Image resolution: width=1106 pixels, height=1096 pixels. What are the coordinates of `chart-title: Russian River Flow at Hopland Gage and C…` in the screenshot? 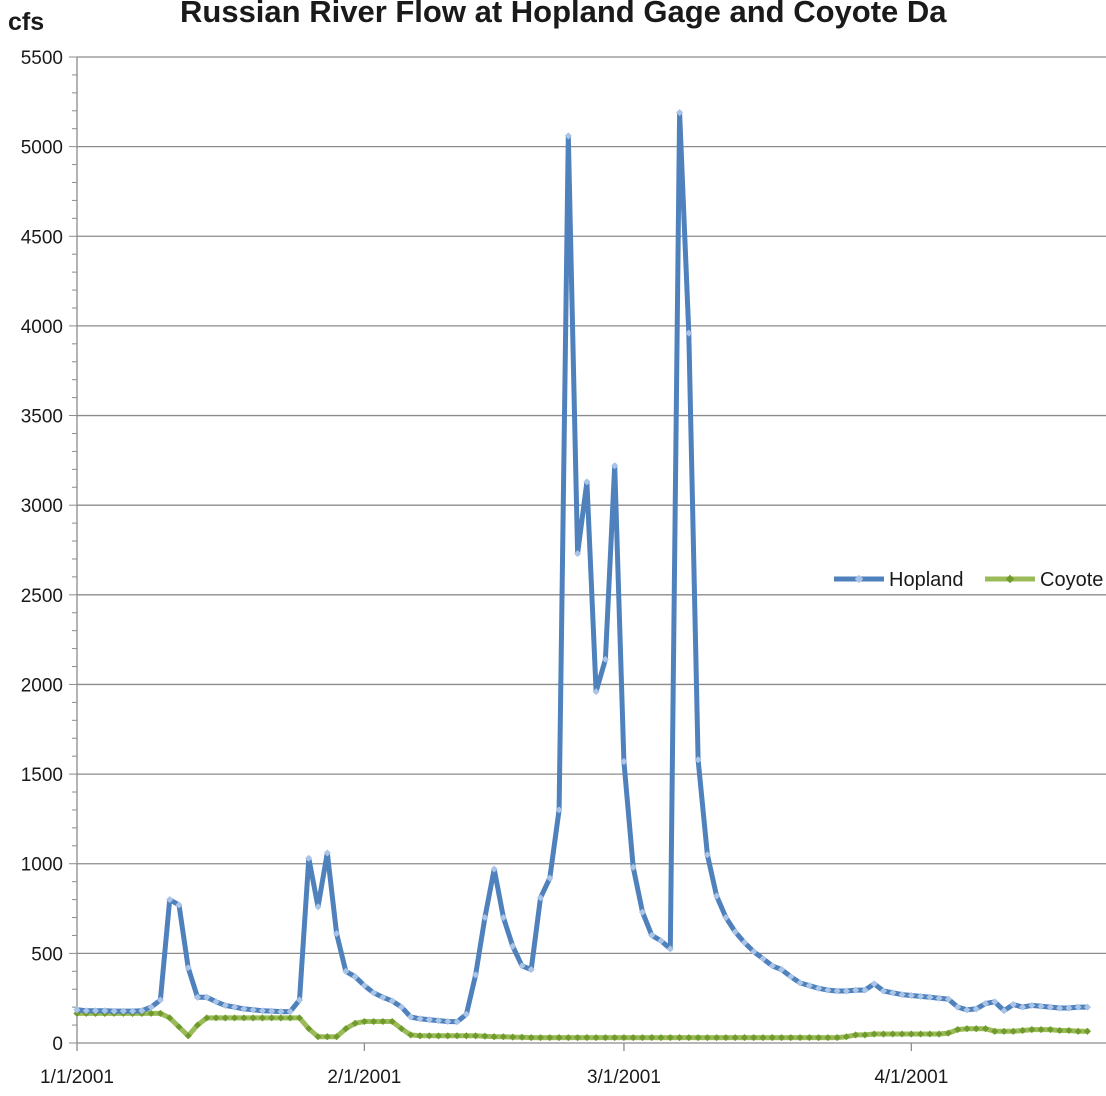 It's located at (563, 14).